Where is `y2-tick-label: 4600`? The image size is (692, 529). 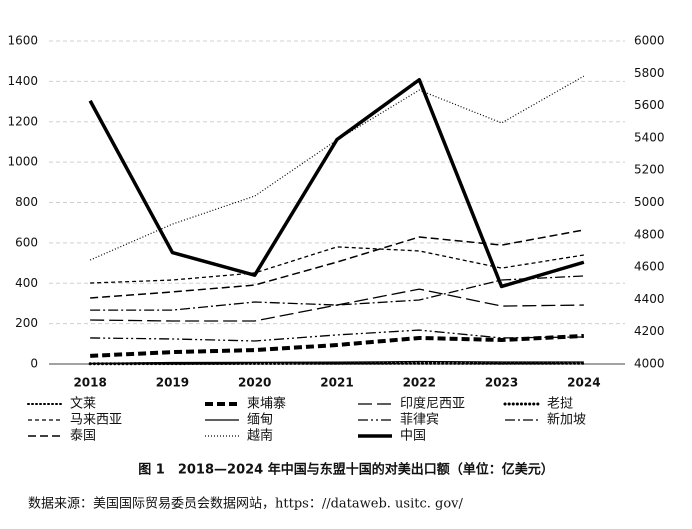 y2-tick-label: 4600 is located at coordinates (649, 267).